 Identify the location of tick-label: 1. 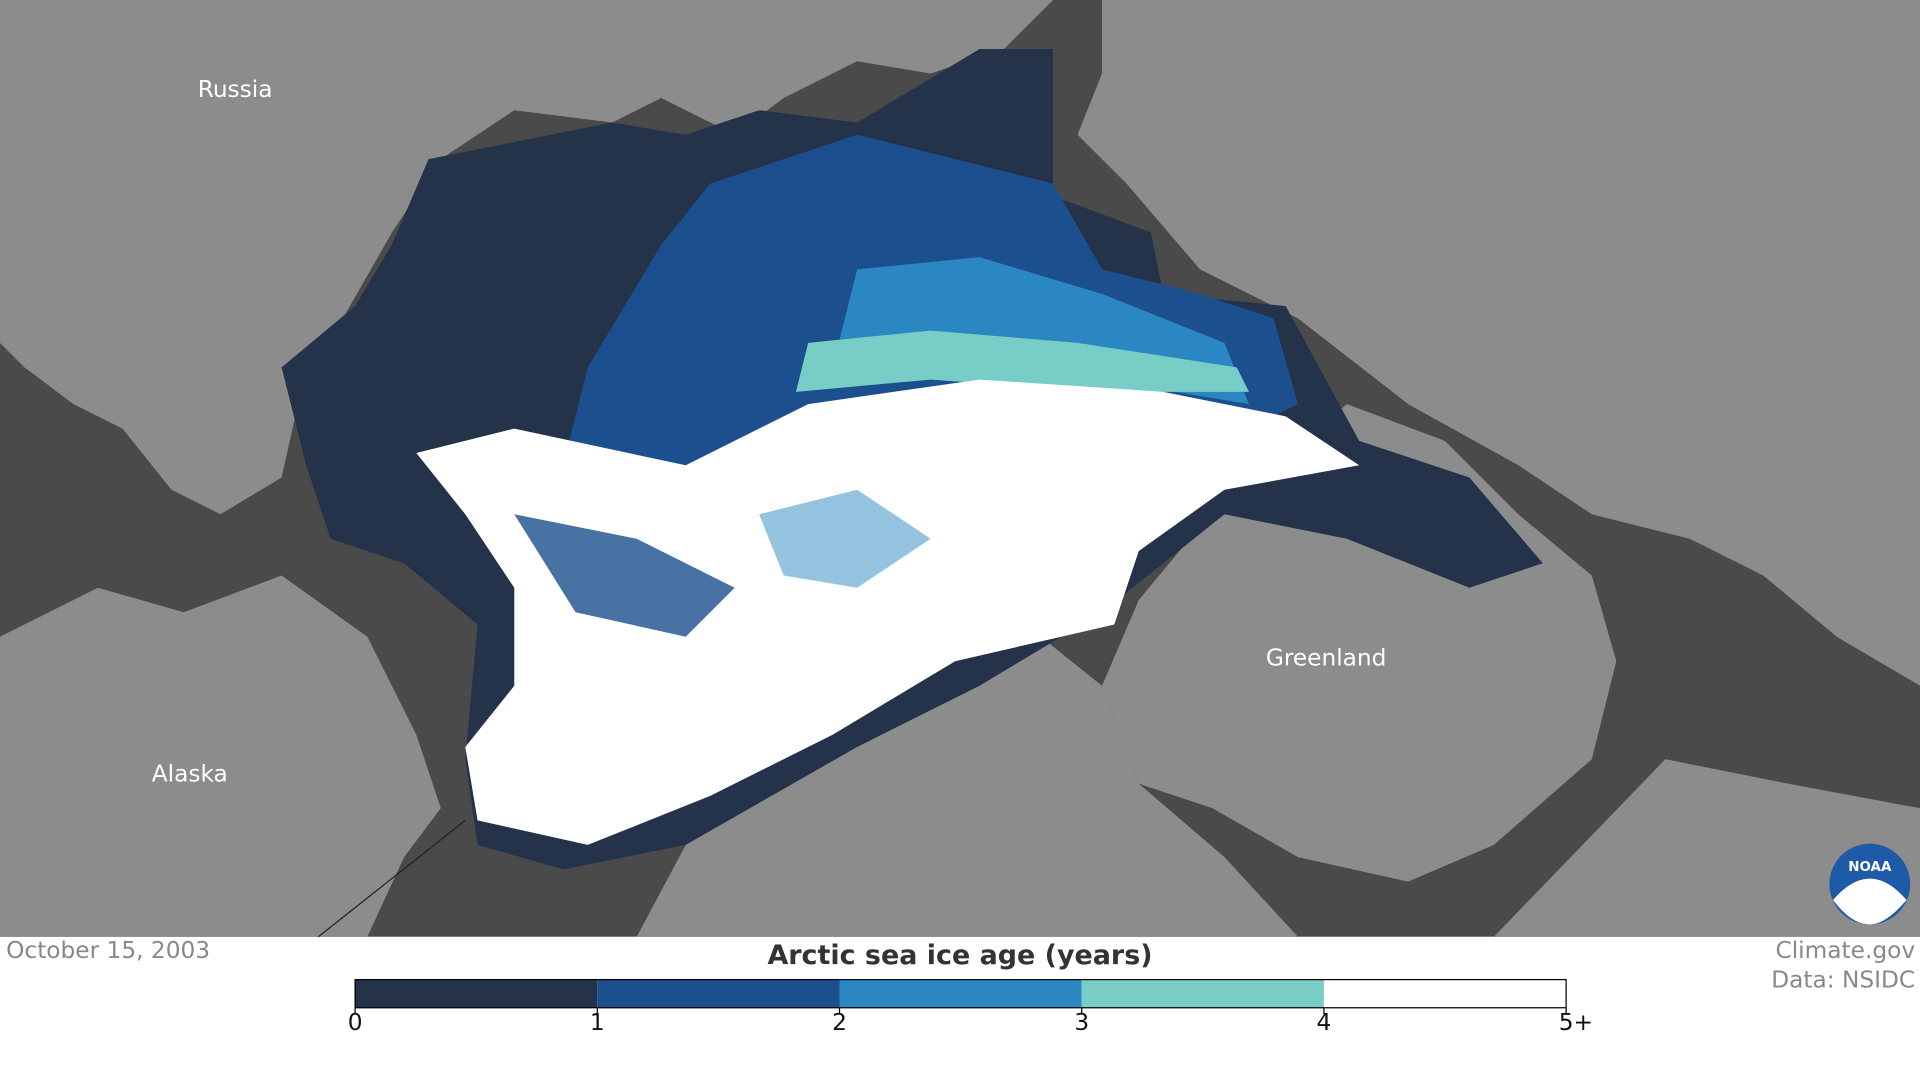
(597, 1022).